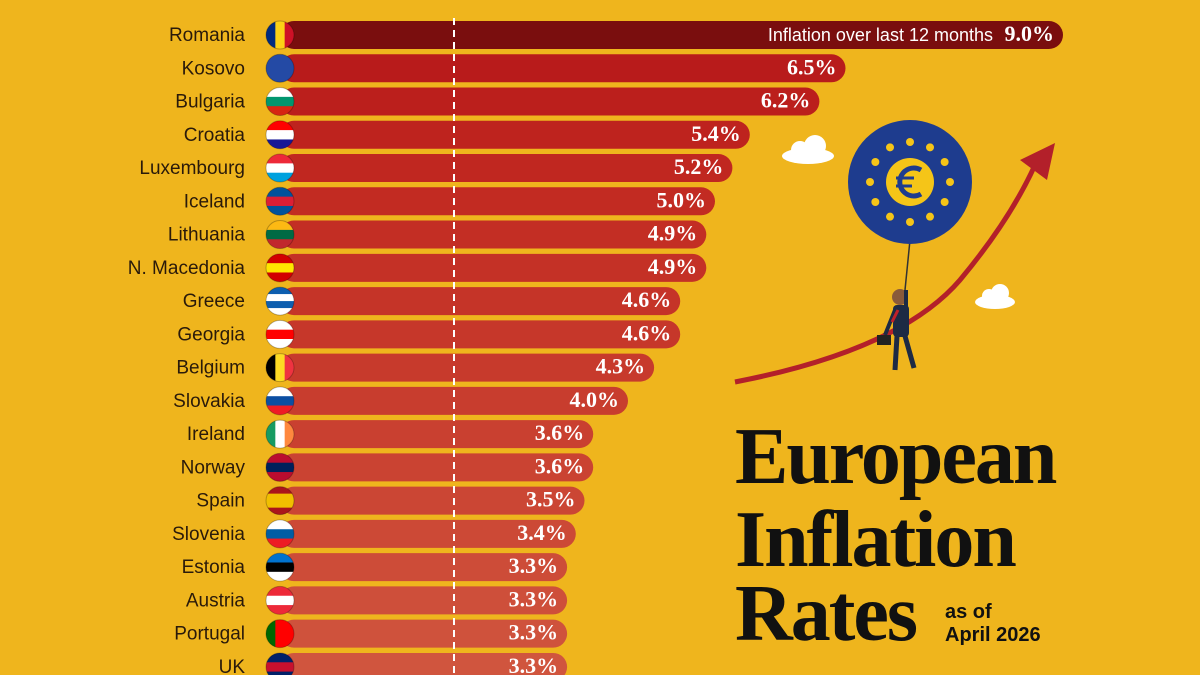  I want to click on category-label: Portugal, so click(209, 634).